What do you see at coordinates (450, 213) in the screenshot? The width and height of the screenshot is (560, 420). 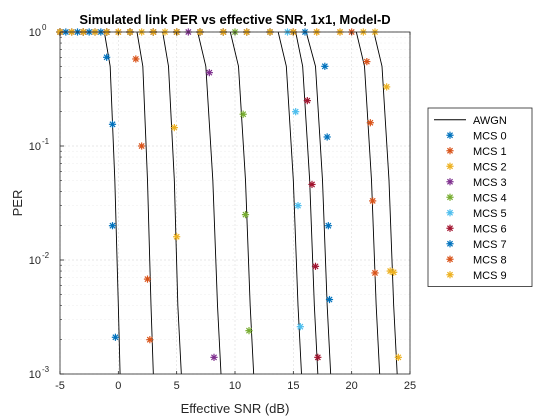 I see `legend-mcs-5-swatch` at bounding box center [450, 213].